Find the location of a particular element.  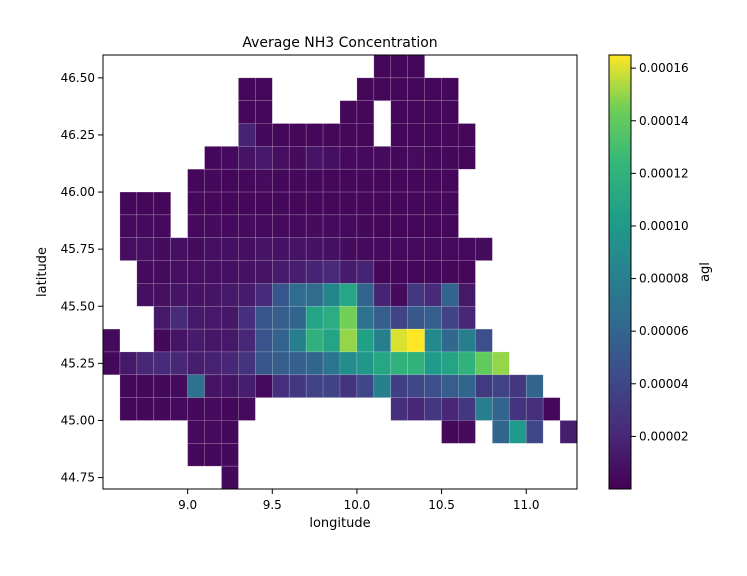

y-tick-label: 46.00 is located at coordinates (78, 192).